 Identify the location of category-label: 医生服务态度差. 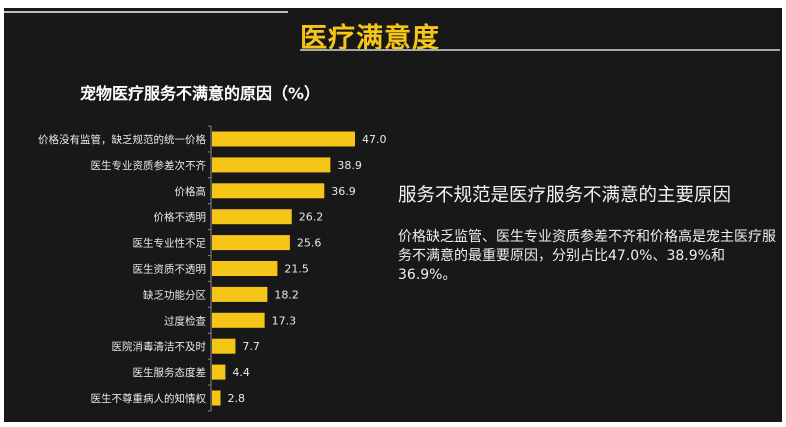
(170, 372).